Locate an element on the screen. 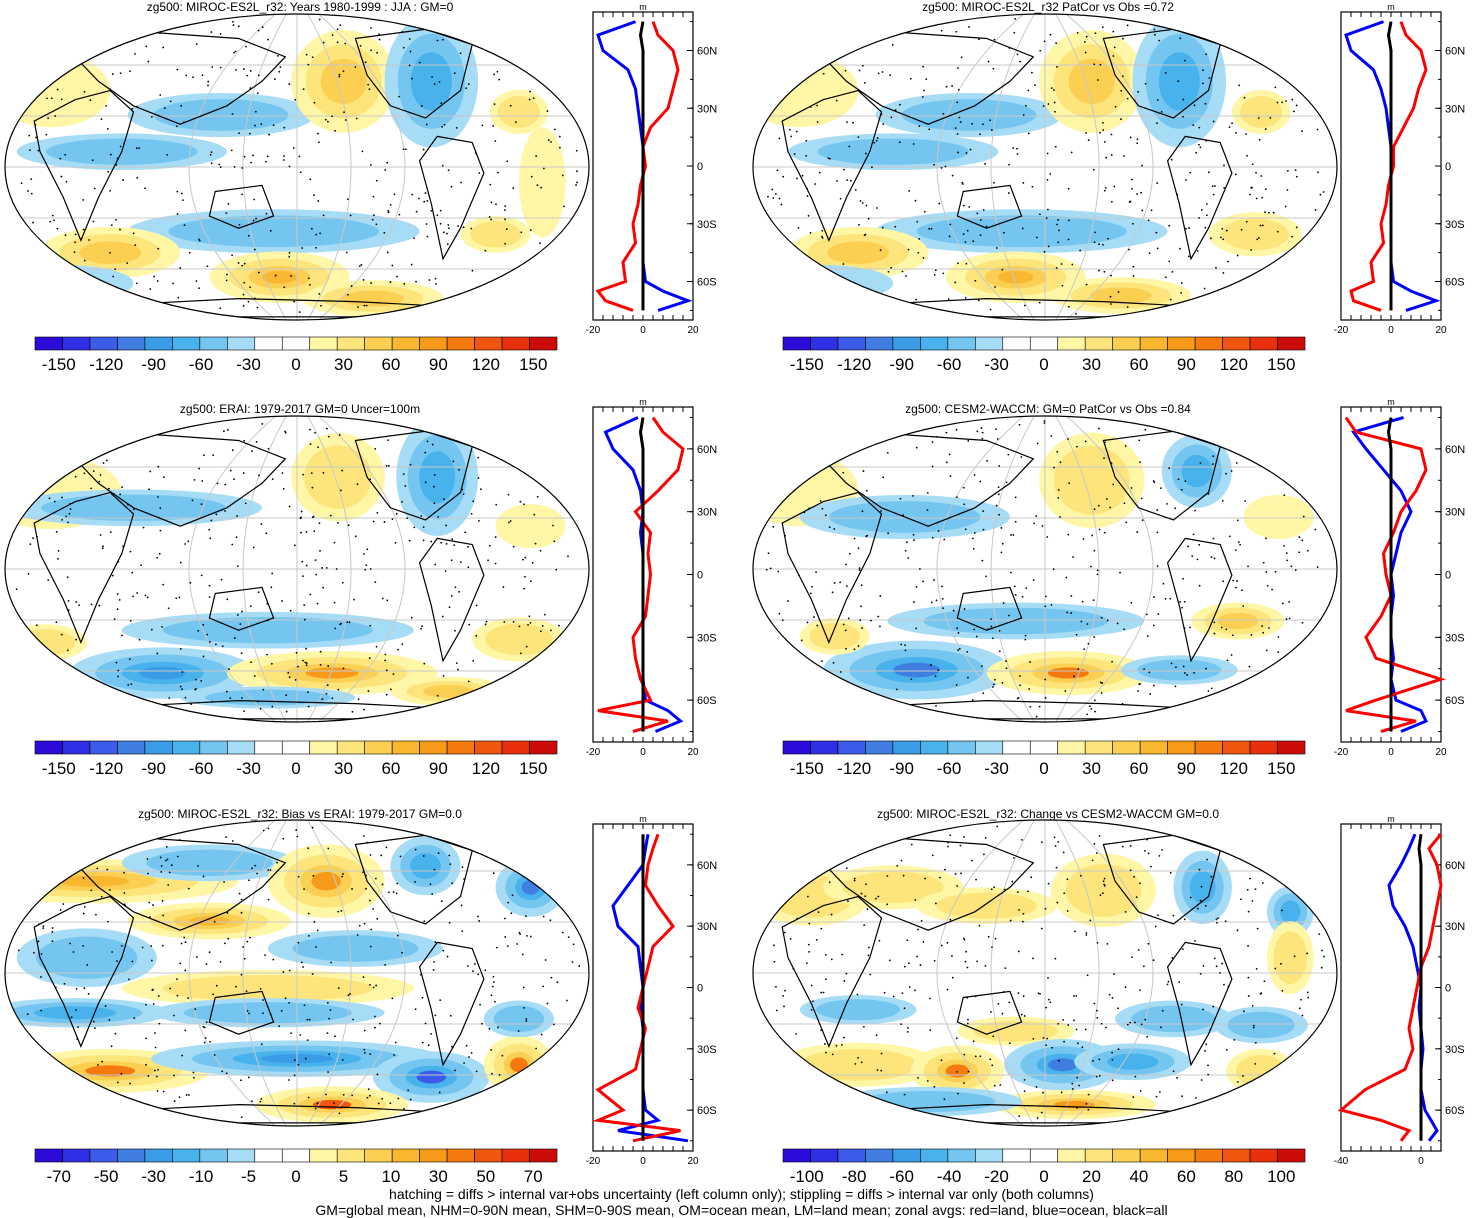 The width and height of the screenshot is (1483, 1218). latitude-label: 60N is located at coordinates (1455, 450).